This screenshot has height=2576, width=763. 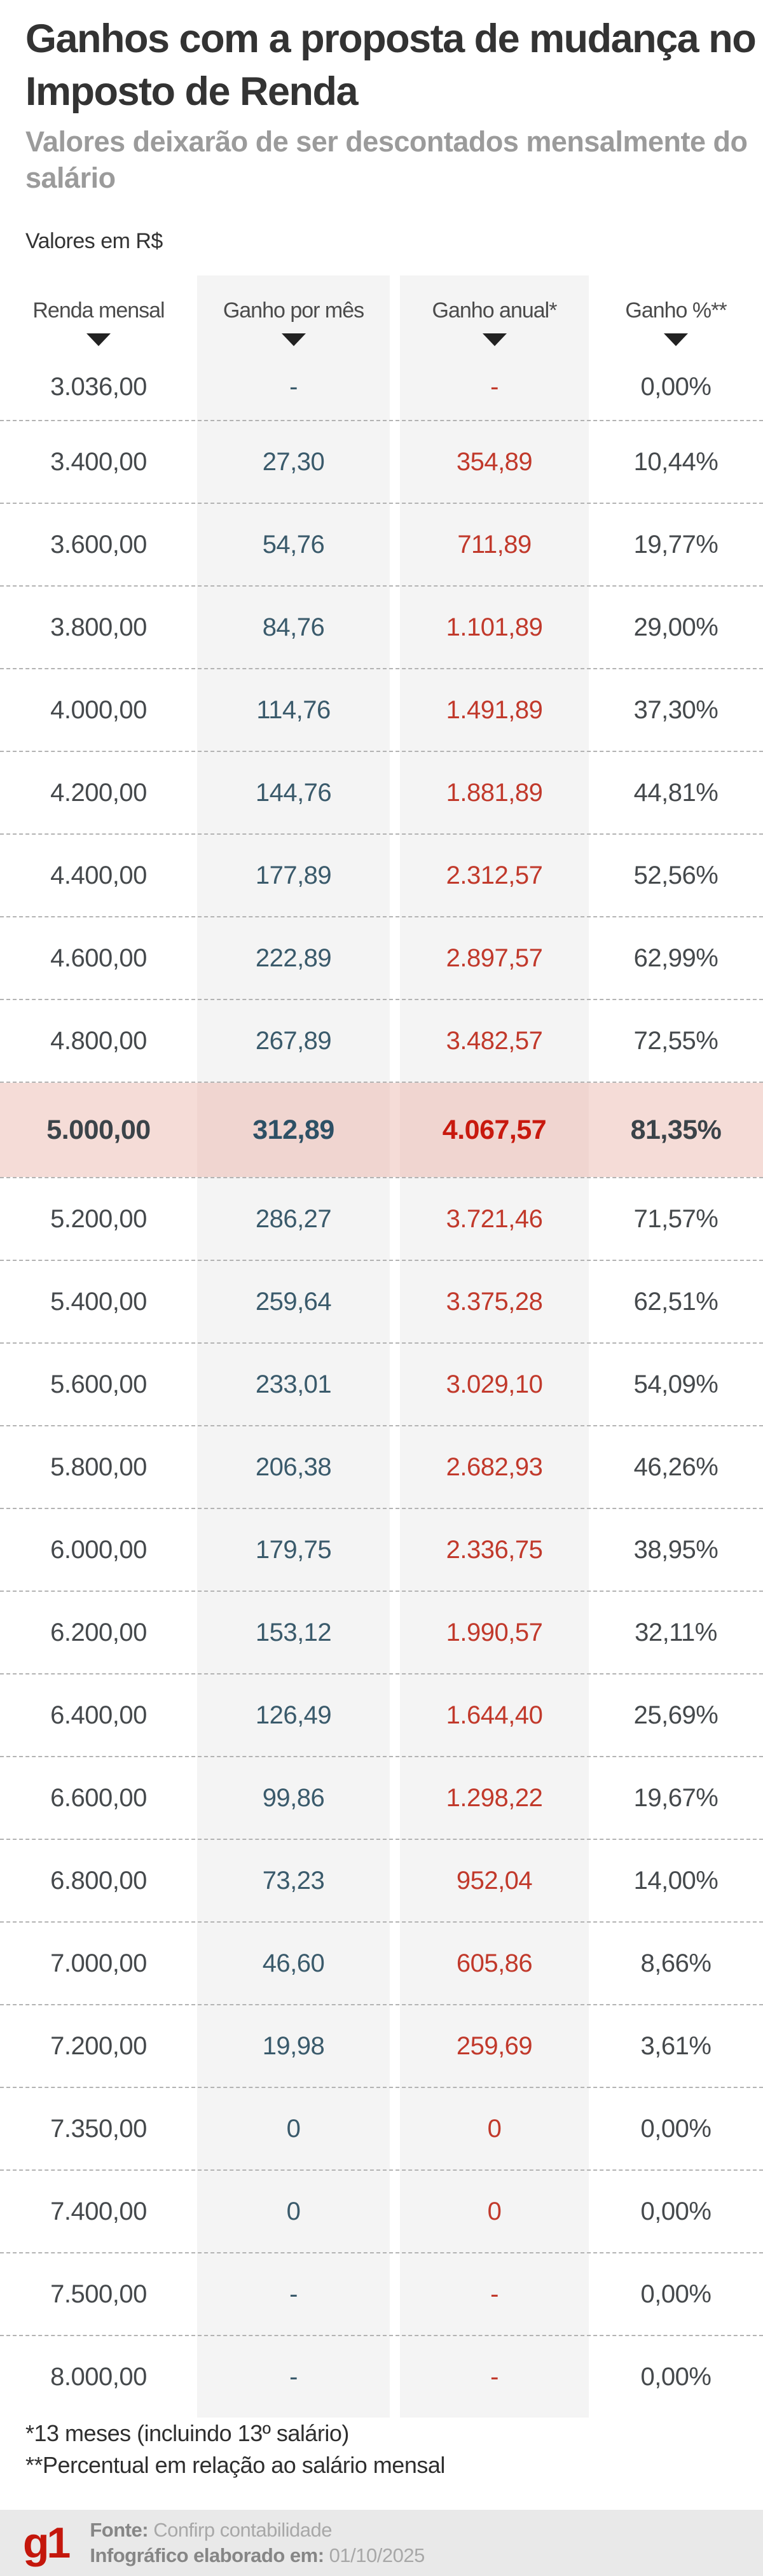 I want to click on cell-ganho-pct: 81,35%, so click(x=676, y=1130).